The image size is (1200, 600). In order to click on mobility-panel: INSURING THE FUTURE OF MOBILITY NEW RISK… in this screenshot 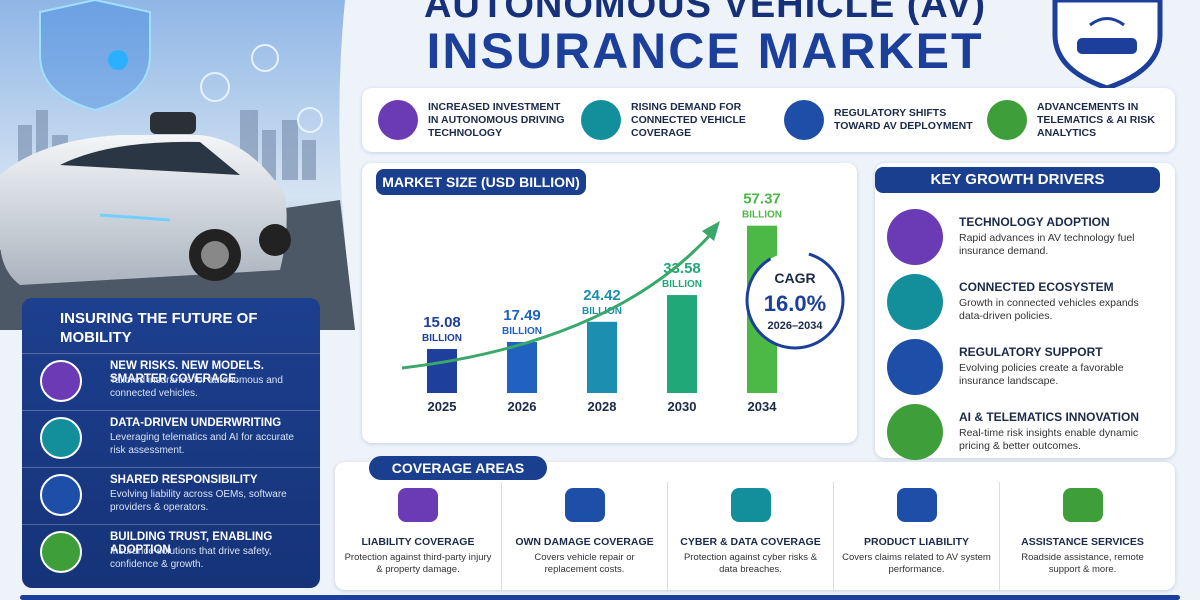, I will do `click(171, 443)`.